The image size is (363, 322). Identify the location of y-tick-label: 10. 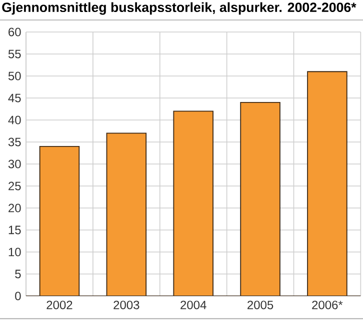
(14, 252).